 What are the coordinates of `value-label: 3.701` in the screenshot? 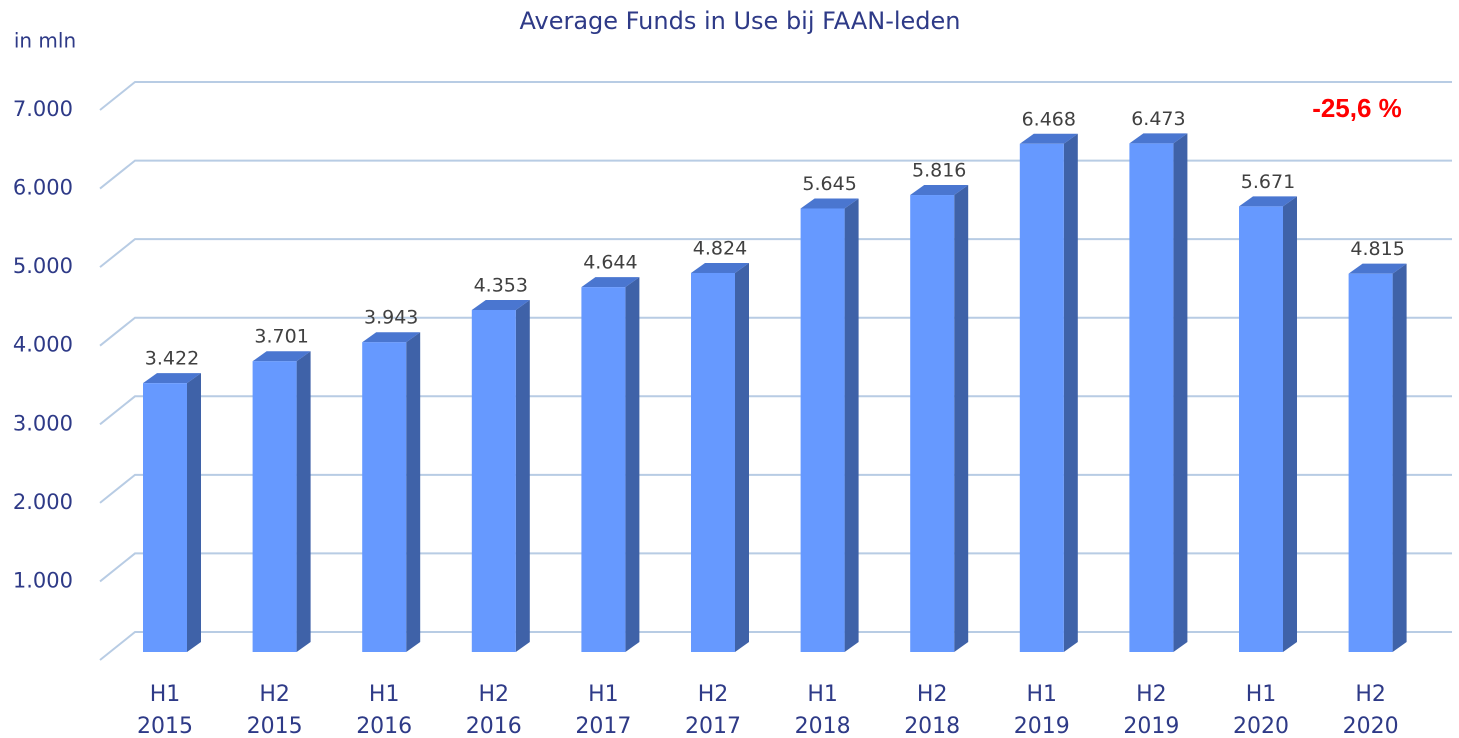 It's located at (281, 337).